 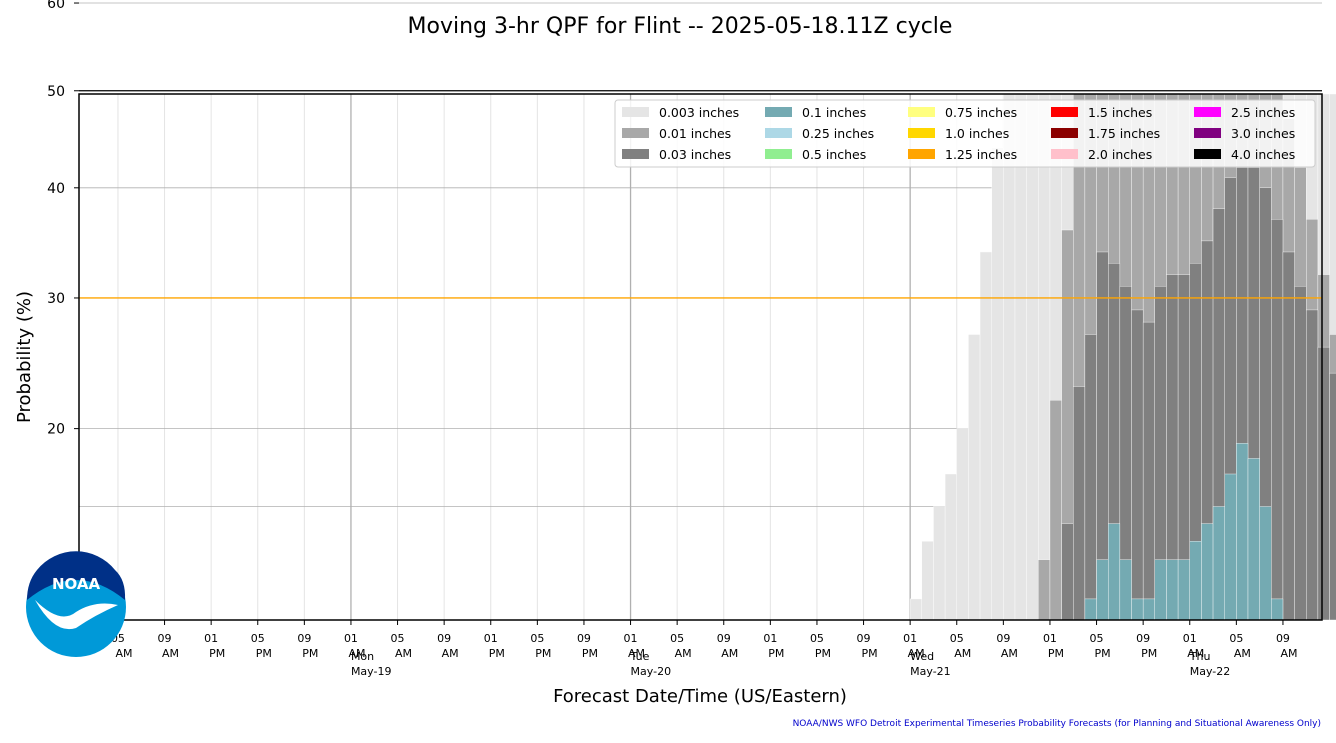 I want to click on legend-label: 0.25 inches, so click(x=838, y=133).